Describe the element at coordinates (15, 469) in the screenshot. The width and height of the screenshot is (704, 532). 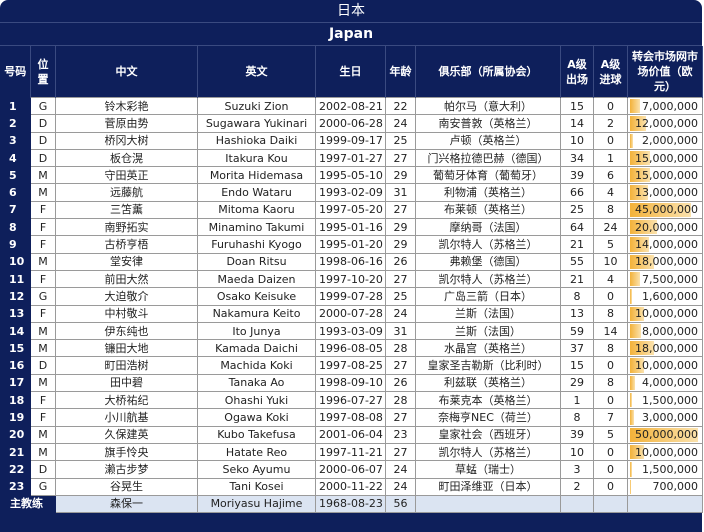
I see `player-number: 22` at that location.